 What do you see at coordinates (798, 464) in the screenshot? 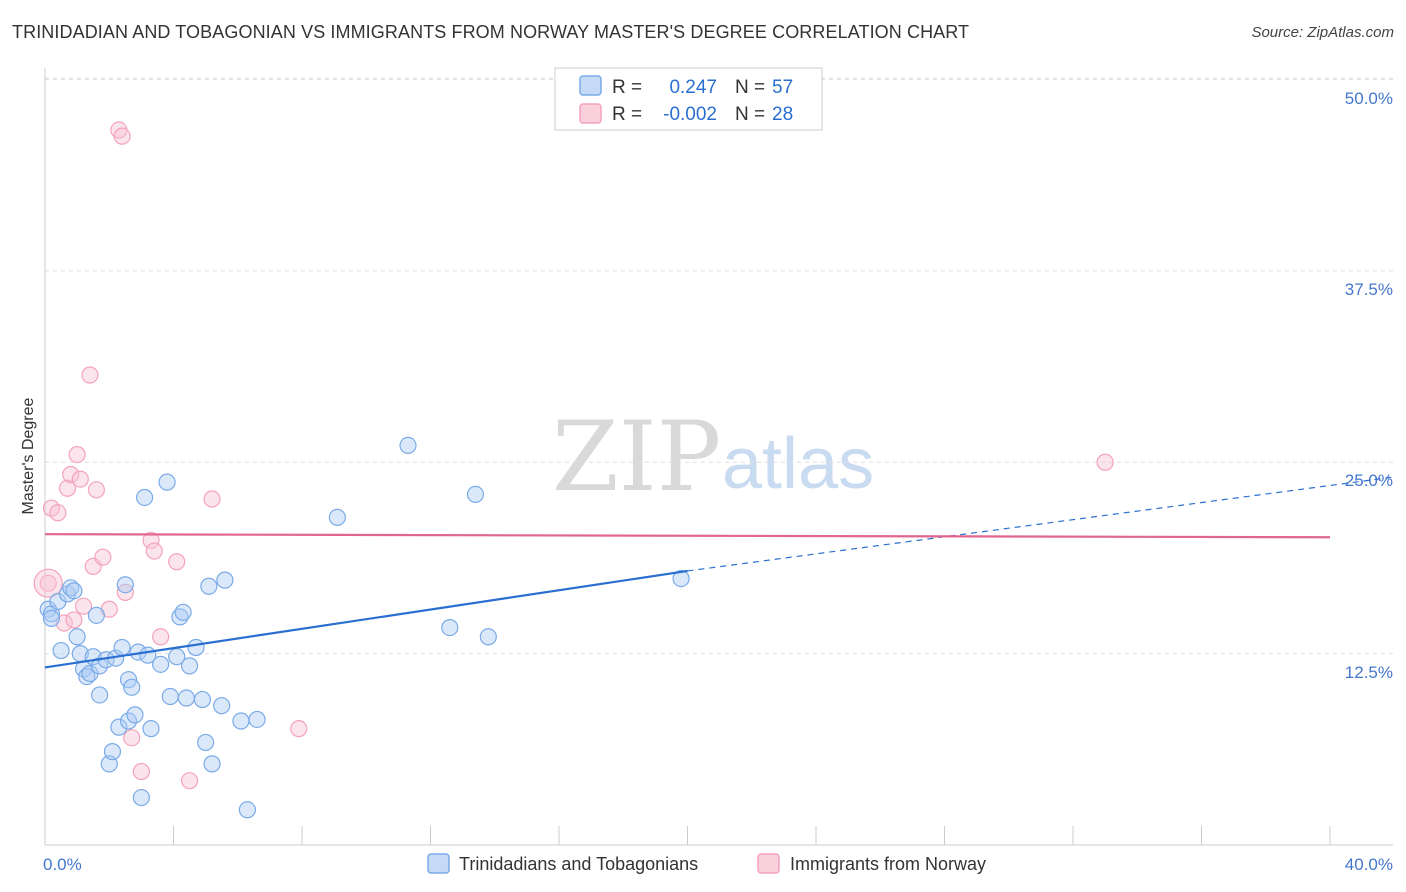
I see `watermark-atlas: atlas` at bounding box center [798, 464].